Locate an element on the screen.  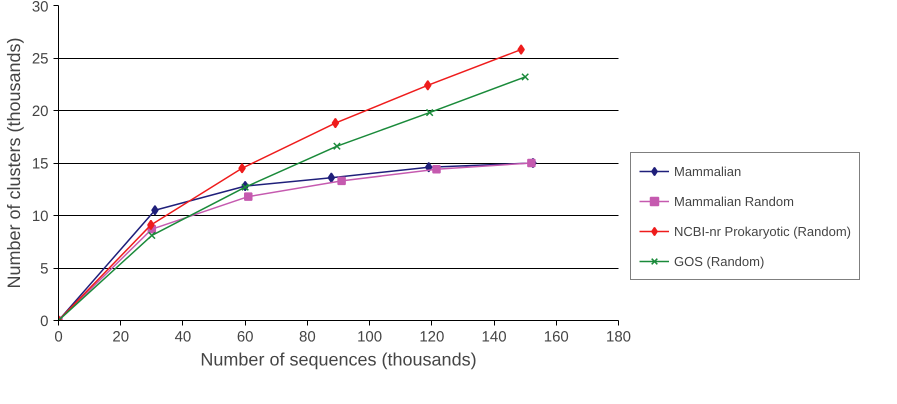
y-tick-label: 10 is located at coordinates (40, 216).